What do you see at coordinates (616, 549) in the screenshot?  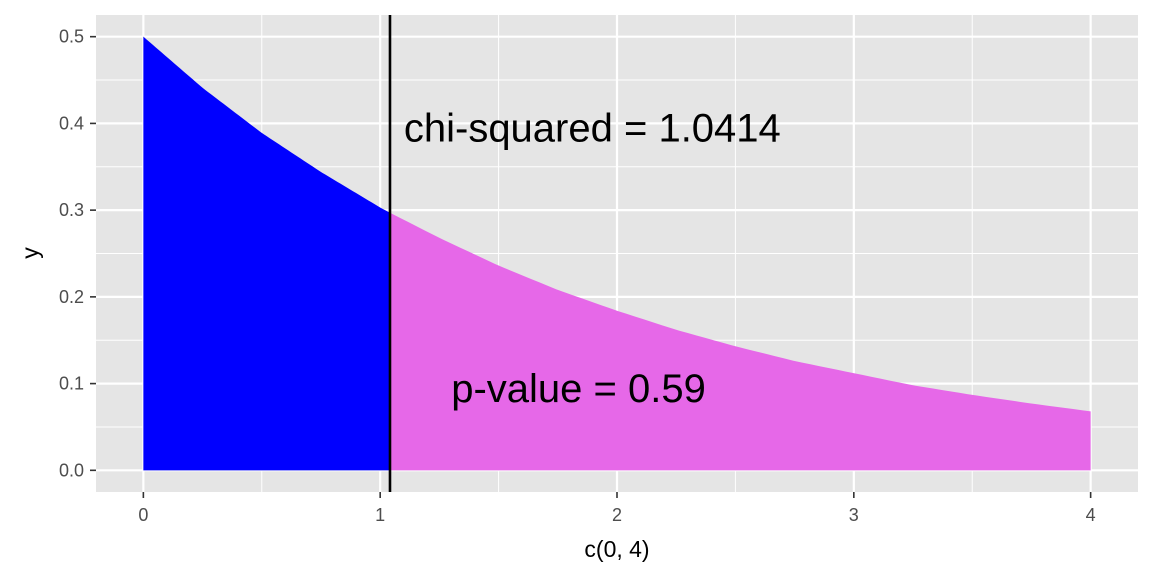 I see `x-axis-title: c(0, 4)` at bounding box center [616, 549].